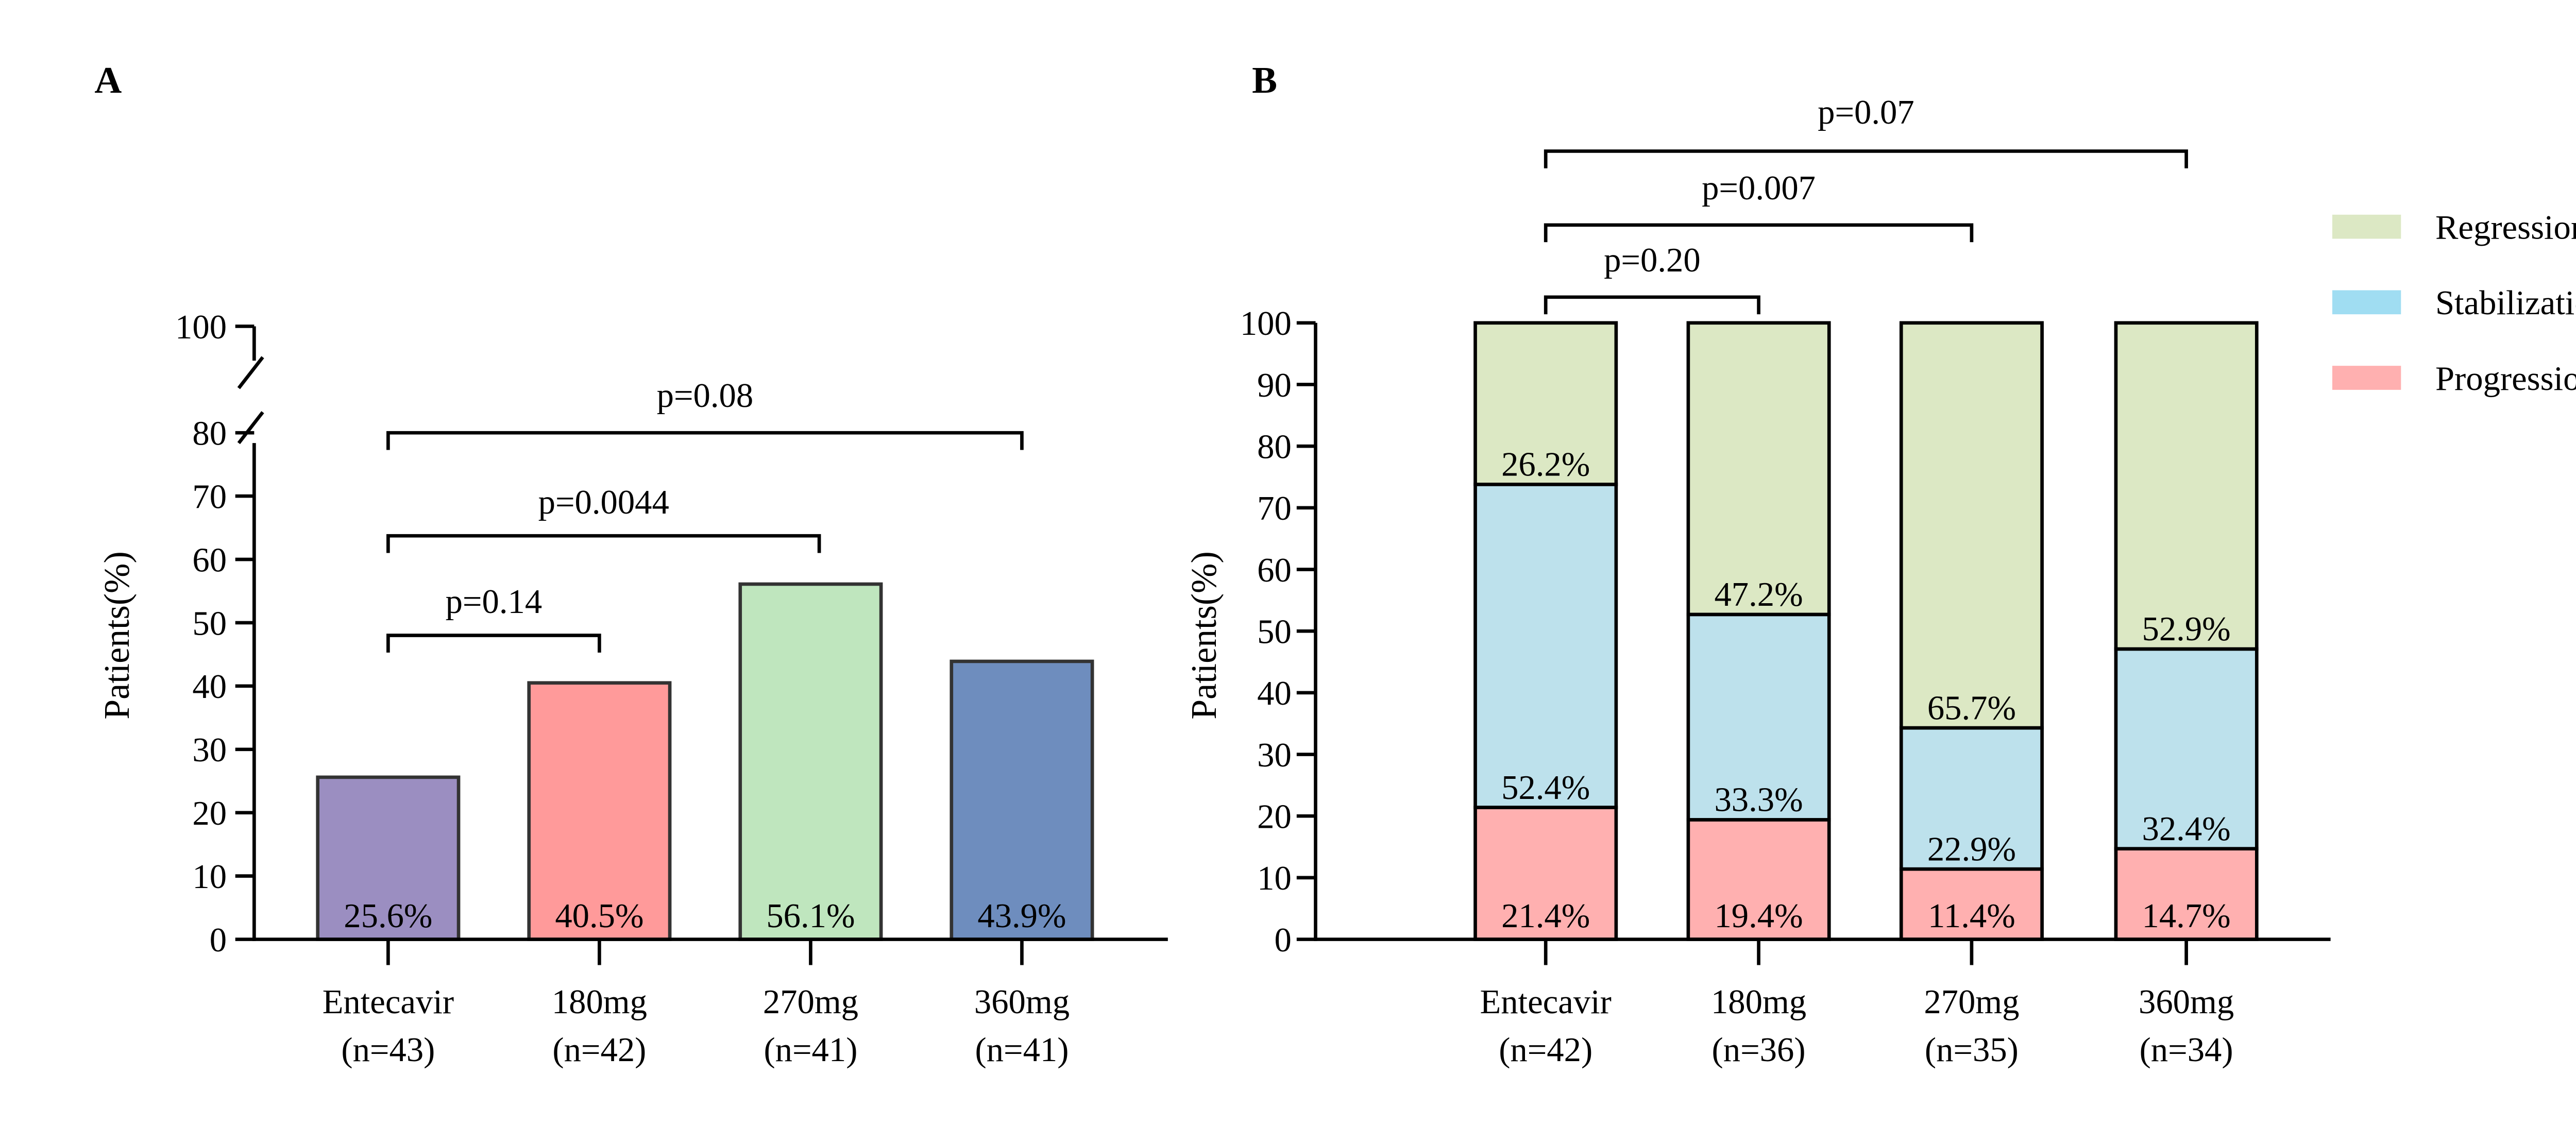  What do you see at coordinates (603, 503) in the screenshot?
I see `p-value-label: p=0.0044` at bounding box center [603, 503].